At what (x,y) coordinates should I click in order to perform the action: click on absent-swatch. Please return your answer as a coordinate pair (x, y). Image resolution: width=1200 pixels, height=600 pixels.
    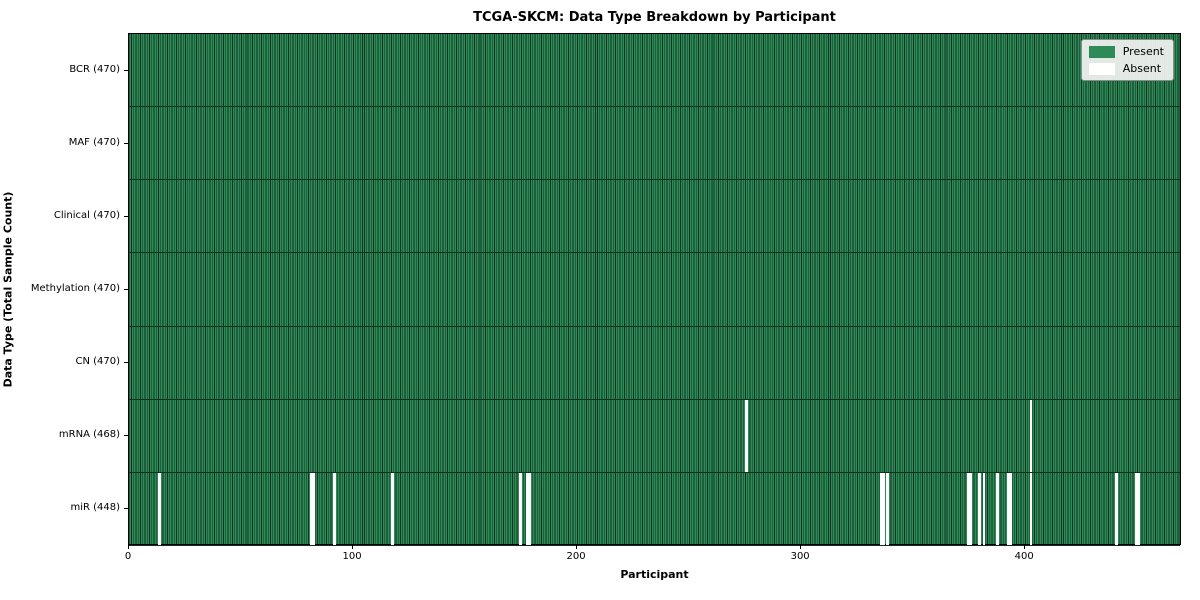
    Looking at the image, I should click on (1101, 68).